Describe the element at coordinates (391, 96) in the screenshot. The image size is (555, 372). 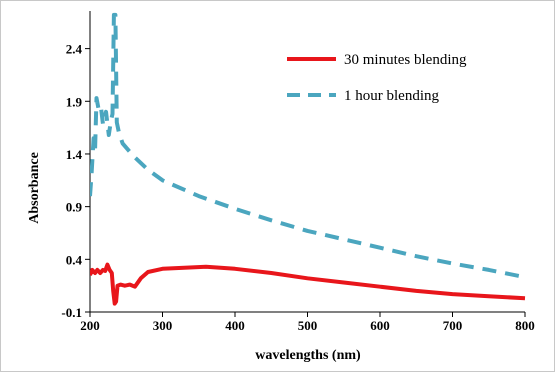
I see `legend-label-2: 1 hour blending` at that location.